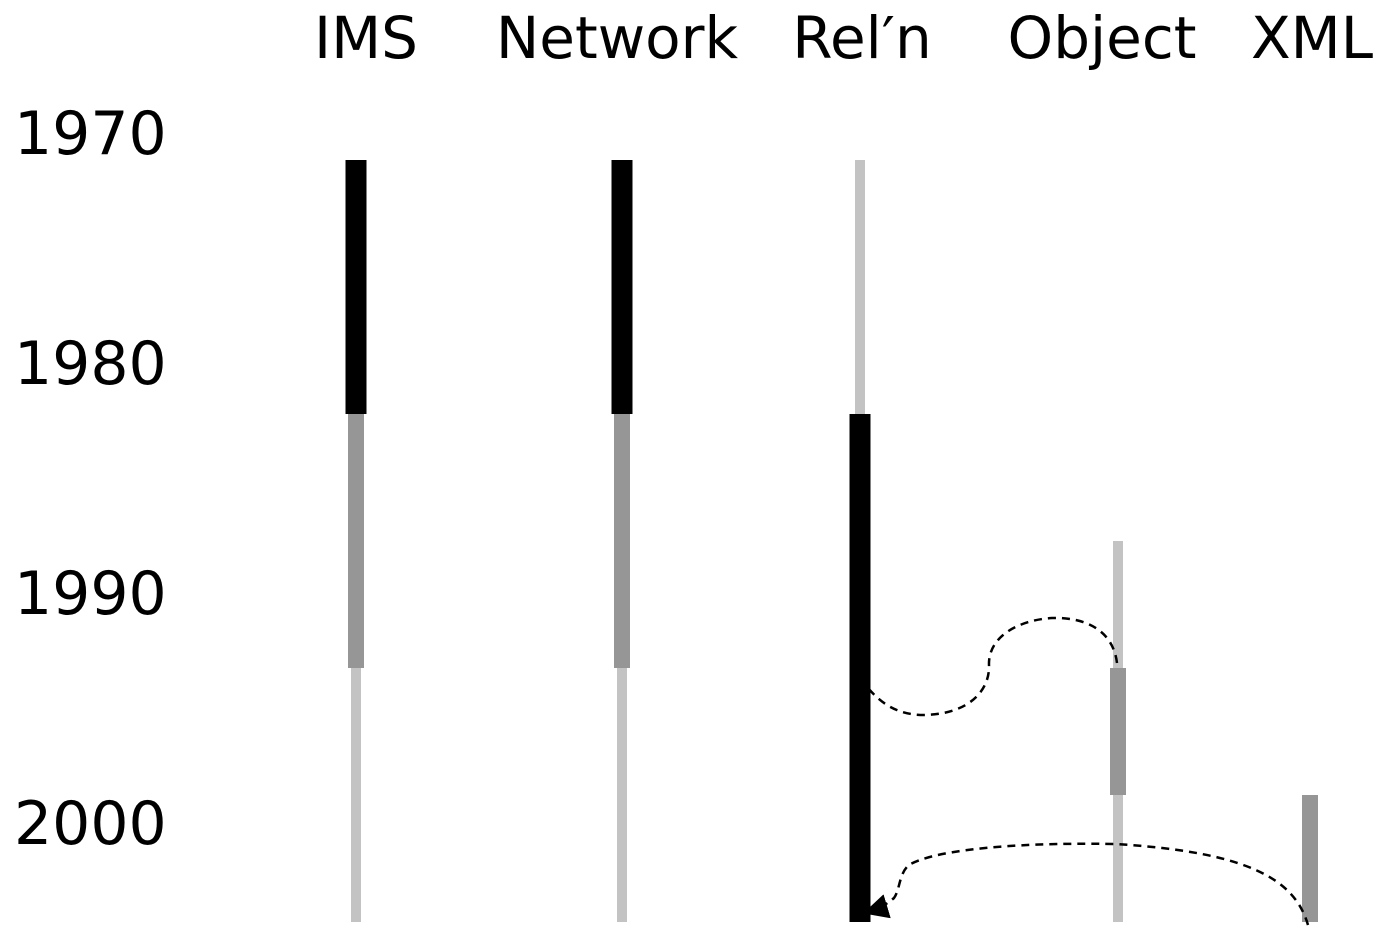 Image resolution: width=1381 pixels, height=928 pixels. Describe the element at coordinates (1118, 858) in the screenshot. I see `timeline-bar-object-1996-2001` at that location.